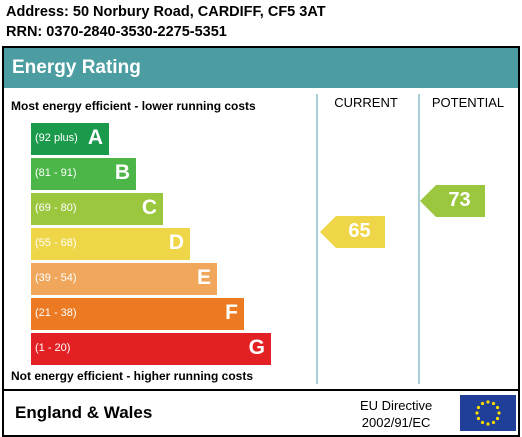 This screenshot has height=437, width=522. I want to click on panel-title: Energy Rating, so click(76, 67).